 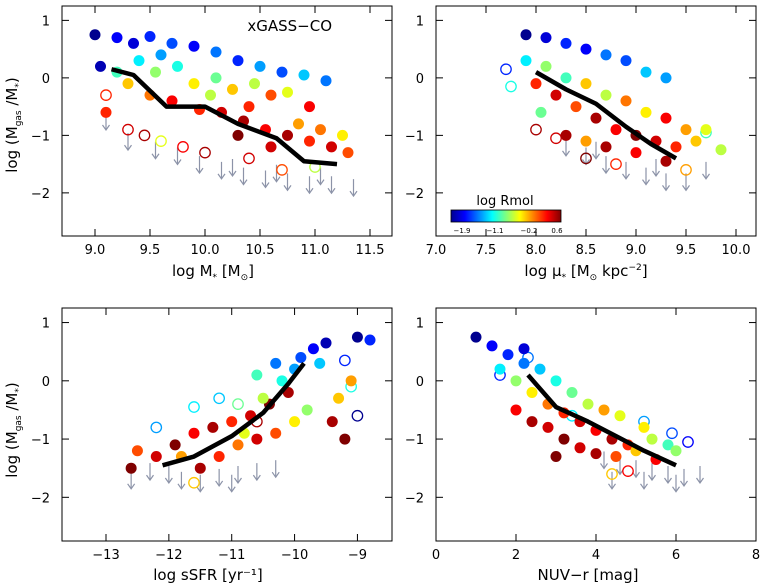 I want to click on colorbar-label: log Rmol, so click(x=504, y=201).